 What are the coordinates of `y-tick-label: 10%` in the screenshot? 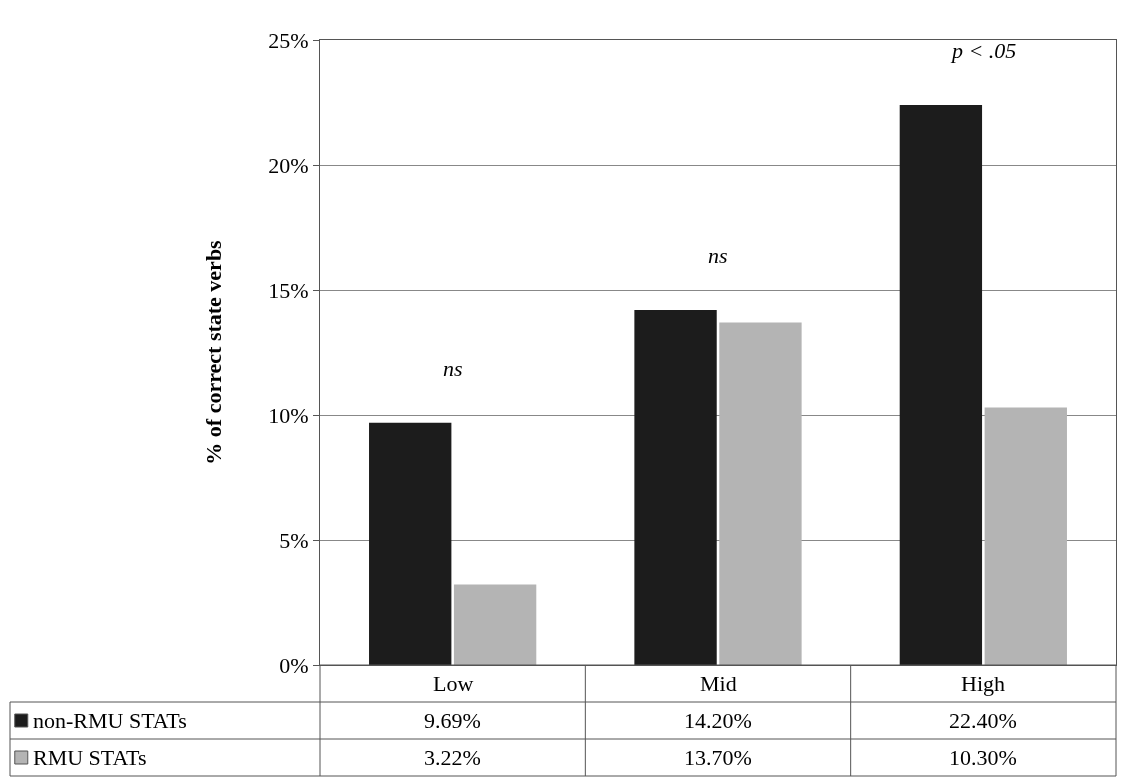 It's located at (288, 415).